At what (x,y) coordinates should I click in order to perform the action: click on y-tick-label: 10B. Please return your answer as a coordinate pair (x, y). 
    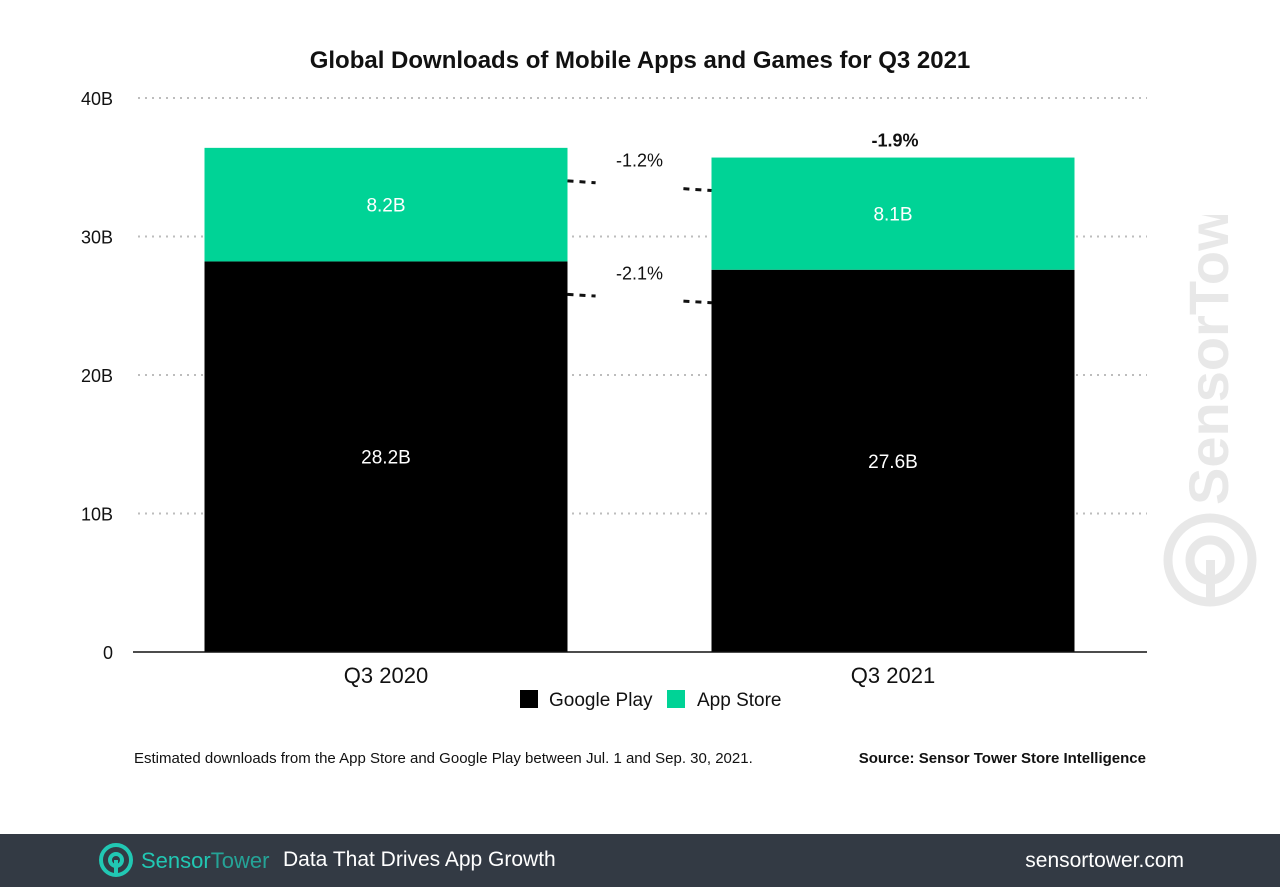
    Looking at the image, I should click on (97, 515).